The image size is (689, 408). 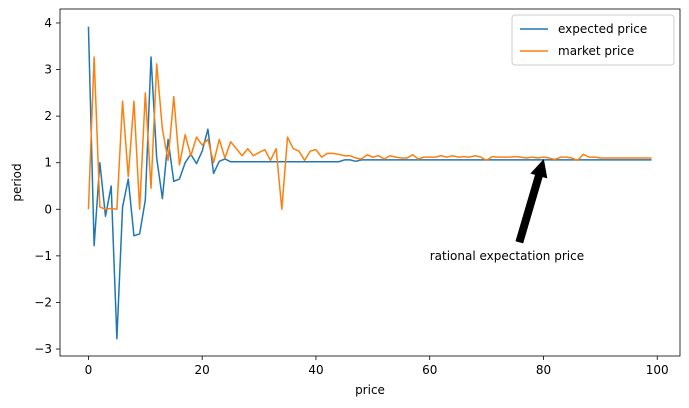 I want to click on legend-box, so click(x=593, y=40).